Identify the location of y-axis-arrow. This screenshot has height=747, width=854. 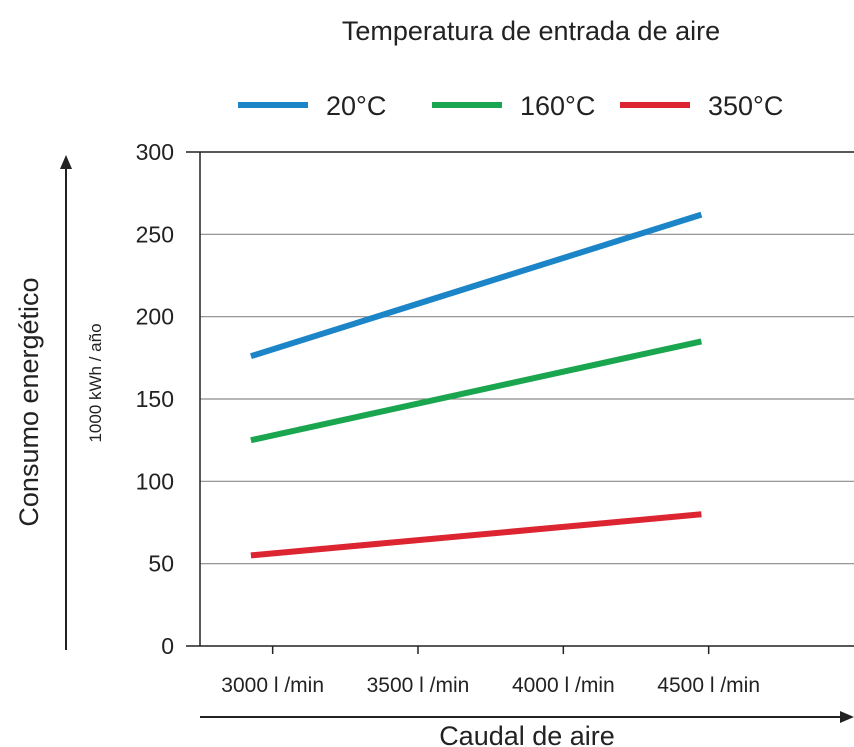
(66, 402).